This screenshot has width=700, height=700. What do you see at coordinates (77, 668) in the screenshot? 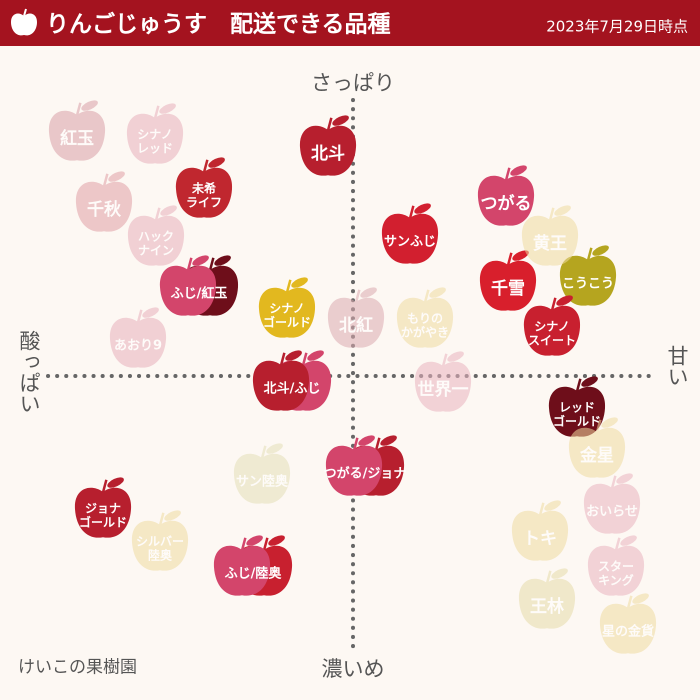
I see `footer: けいこの果樹園` at bounding box center [77, 668].